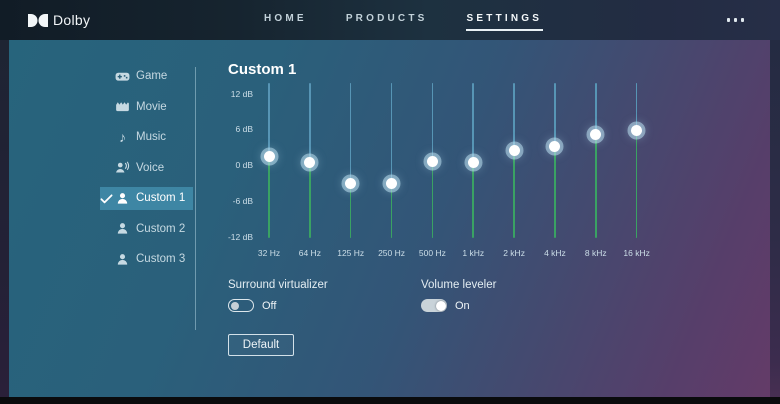 This screenshot has width=780, height=404. What do you see at coordinates (351, 253) in the screenshot?
I see `freq-label: 125 Hz` at bounding box center [351, 253].